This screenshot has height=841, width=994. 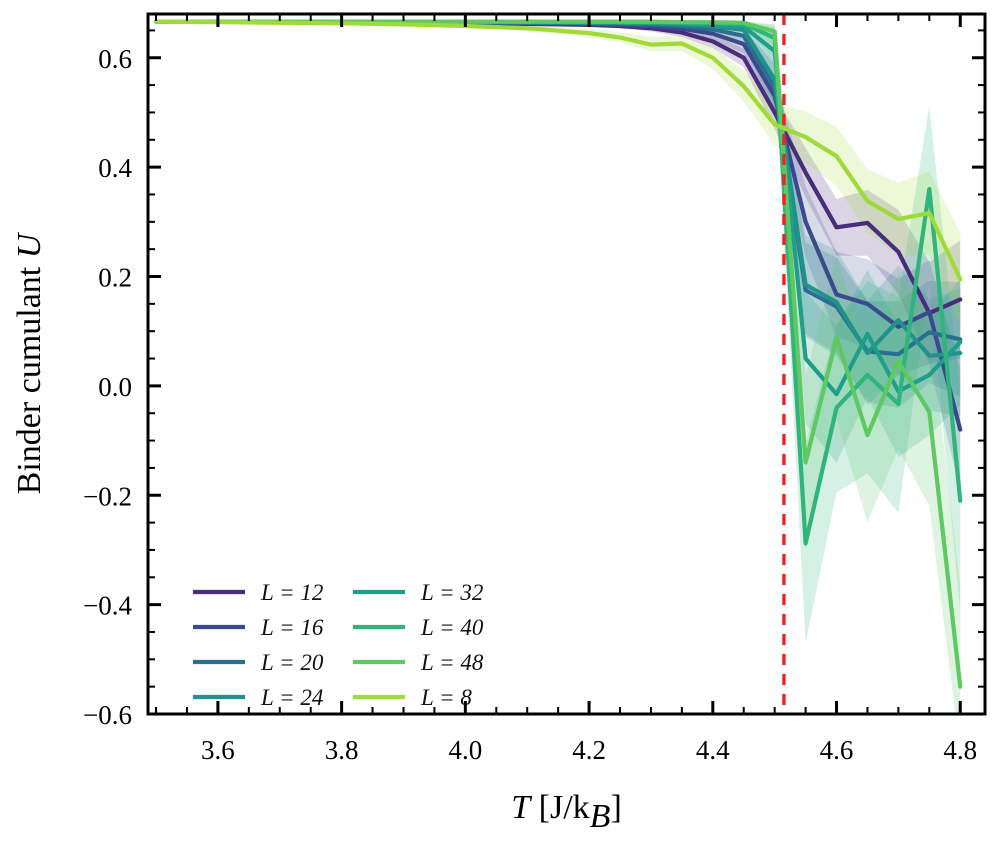 What do you see at coordinates (291, 592) in the screenshot?
I see `legend-label-L=12: L = 12` at bounding box center [291, 592].